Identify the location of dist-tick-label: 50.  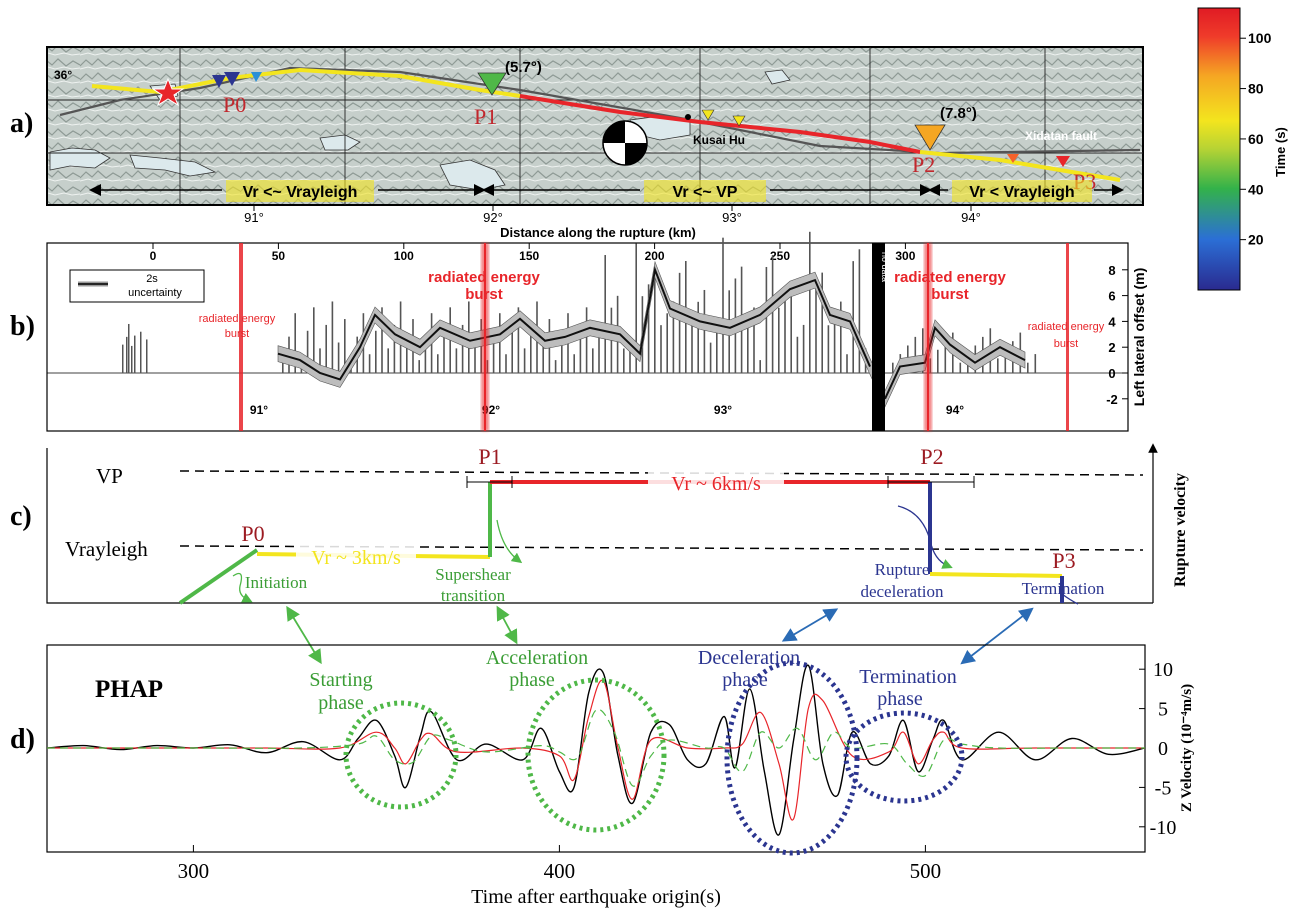
(279, 256).